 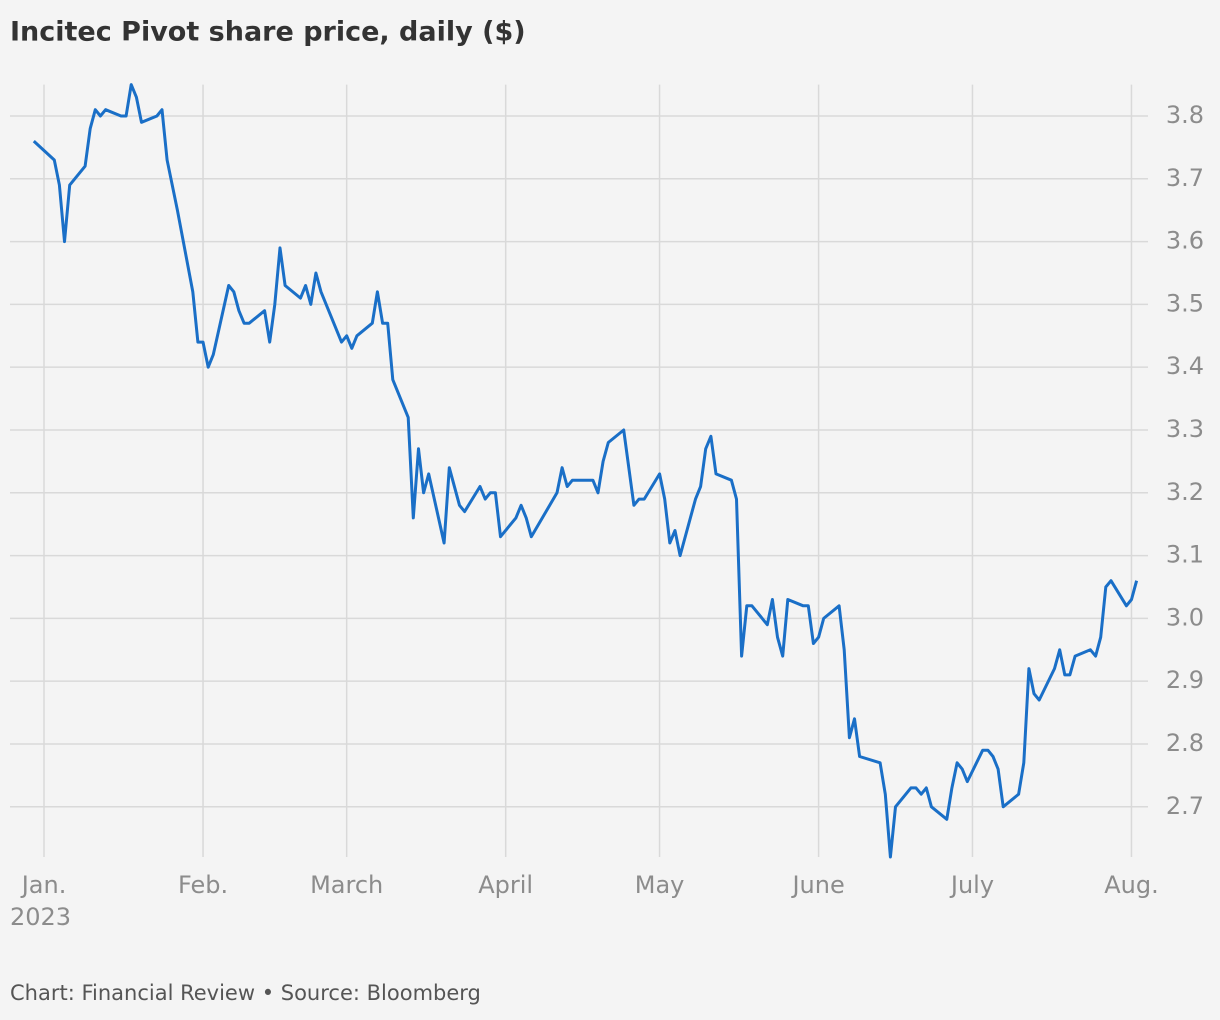 What do you see at coordinates (817, 885) in the screenshot?
I see `x-tick-label: June` at bounding box center [817, 885].